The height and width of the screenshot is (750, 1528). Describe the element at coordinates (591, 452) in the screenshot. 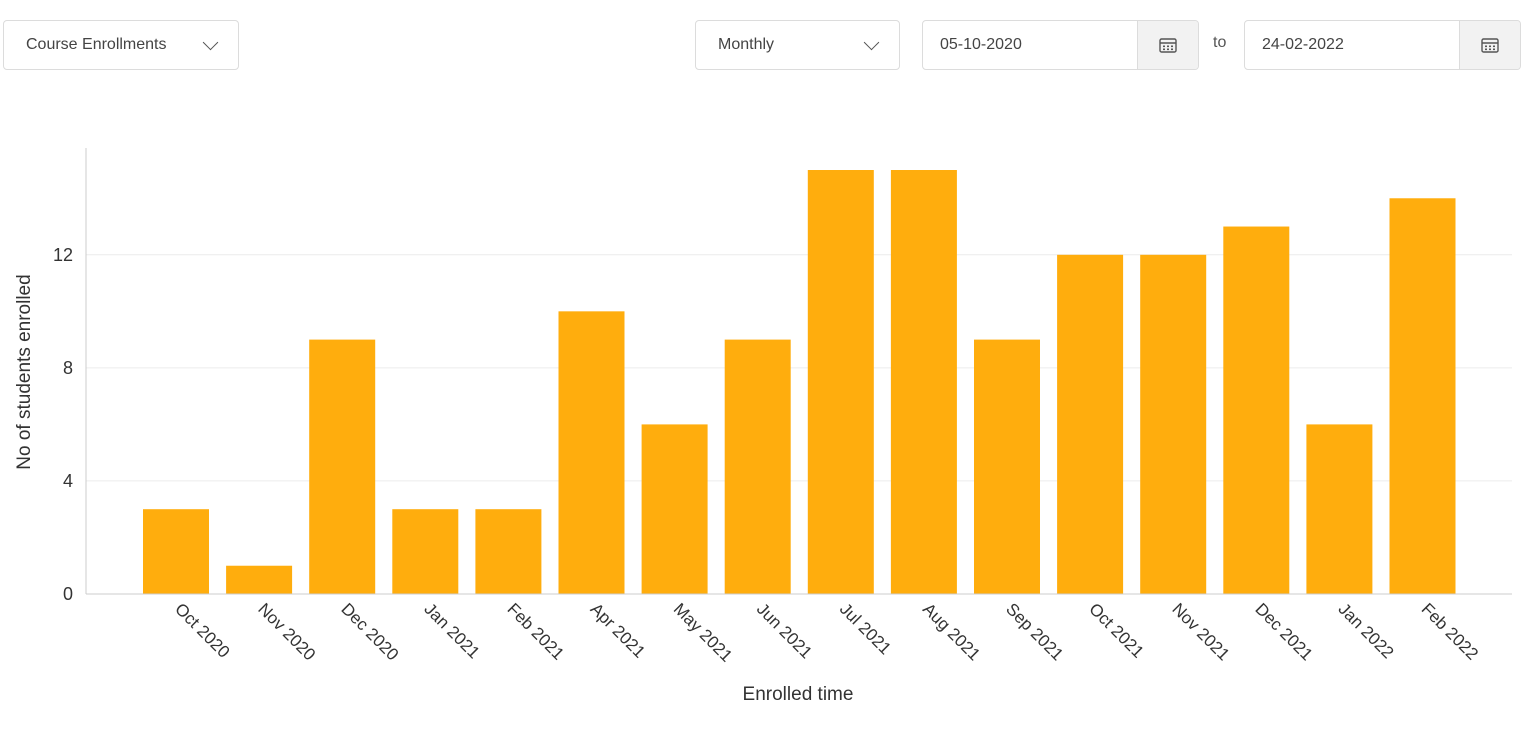

I see `bar-apr-2021` at that location.